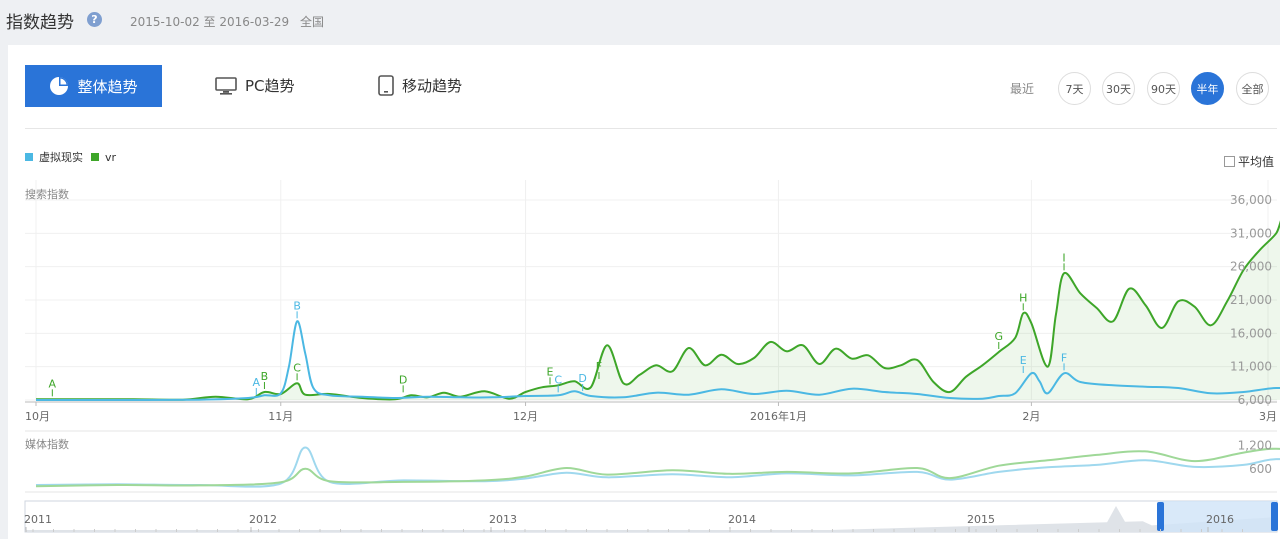 The width and height of the screenshot is (1280, 539). I want to click on y-tick-label: 26,000, so click(1251, 267).